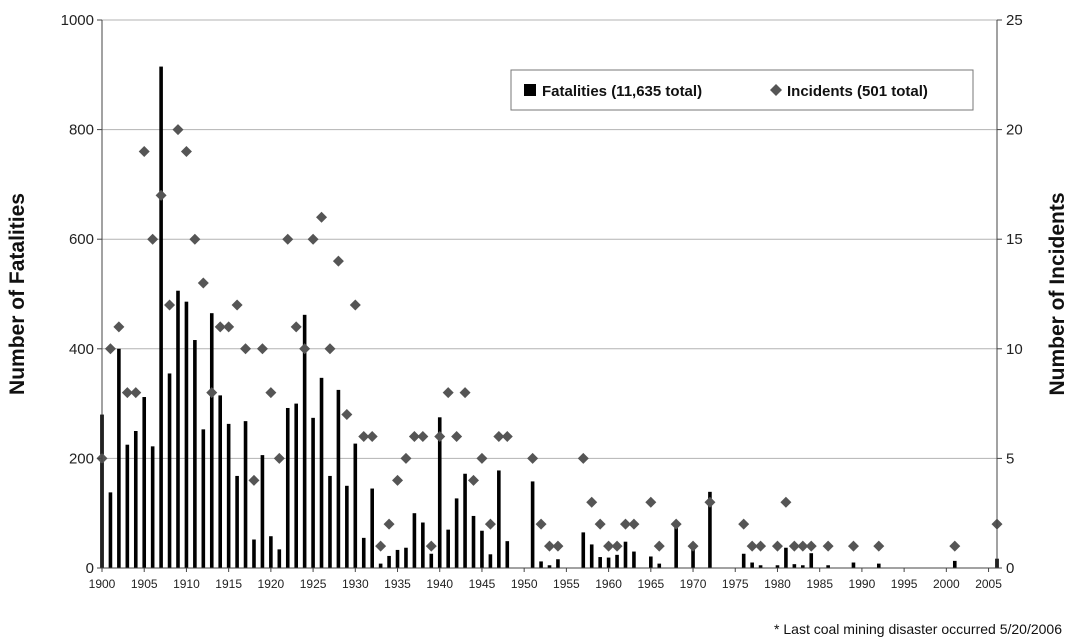 This screenshot has height=644, width=1075. What do you see at coordinates (313, 584) in the screenshot?
I see `x-tick-label: 1925` at bounding box center [313, 584].